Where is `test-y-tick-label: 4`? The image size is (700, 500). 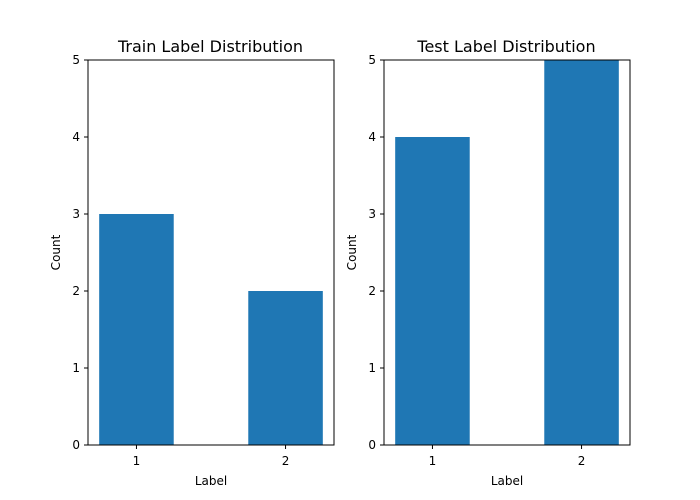
test-y-tick-label: 4 is located at coordinates (372, 137).